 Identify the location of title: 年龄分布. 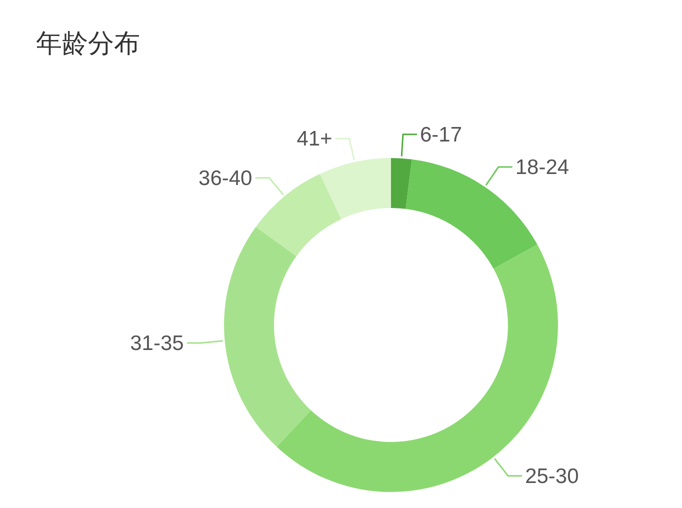
(88, 43).